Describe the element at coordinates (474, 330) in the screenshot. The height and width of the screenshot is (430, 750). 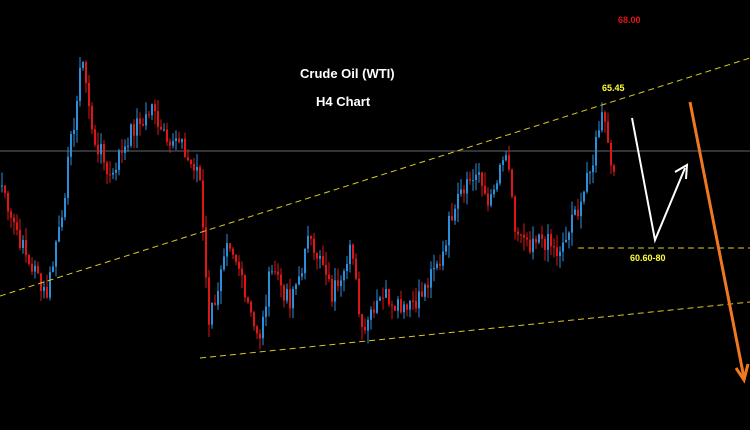
I see `lower-trendline` at that location.